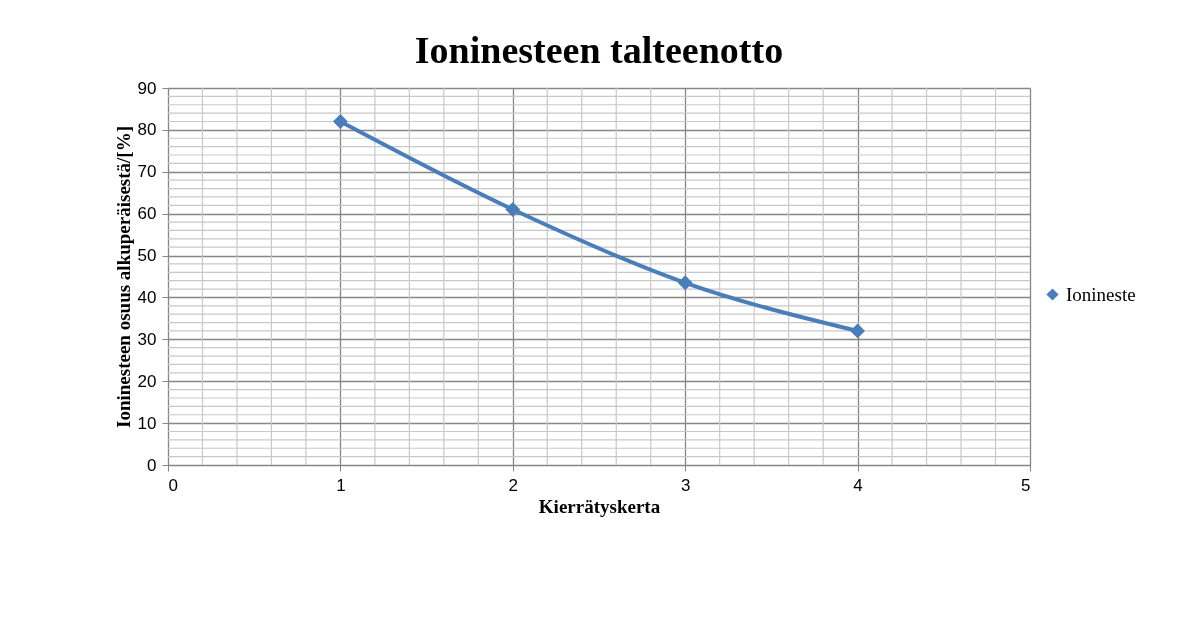  I want to click on y-tick-label: 40, so click(147, 297).